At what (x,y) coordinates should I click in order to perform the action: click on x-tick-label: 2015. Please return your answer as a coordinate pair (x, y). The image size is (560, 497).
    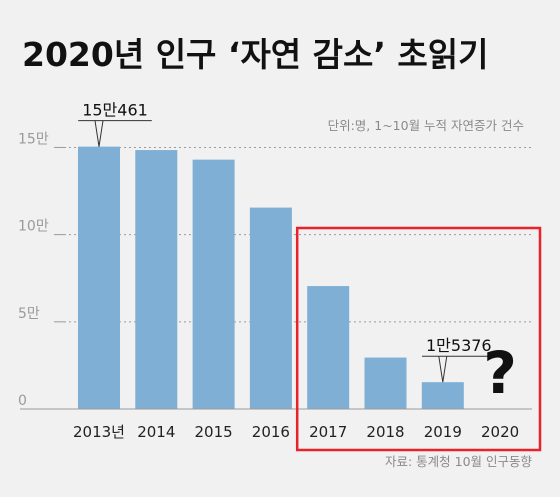
    Looking at the image, I should click on (214, 432).